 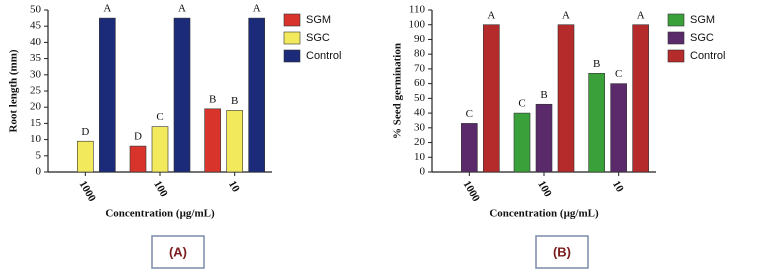 I want to click on y-tick-label: 70, so click(x=420, y=68).